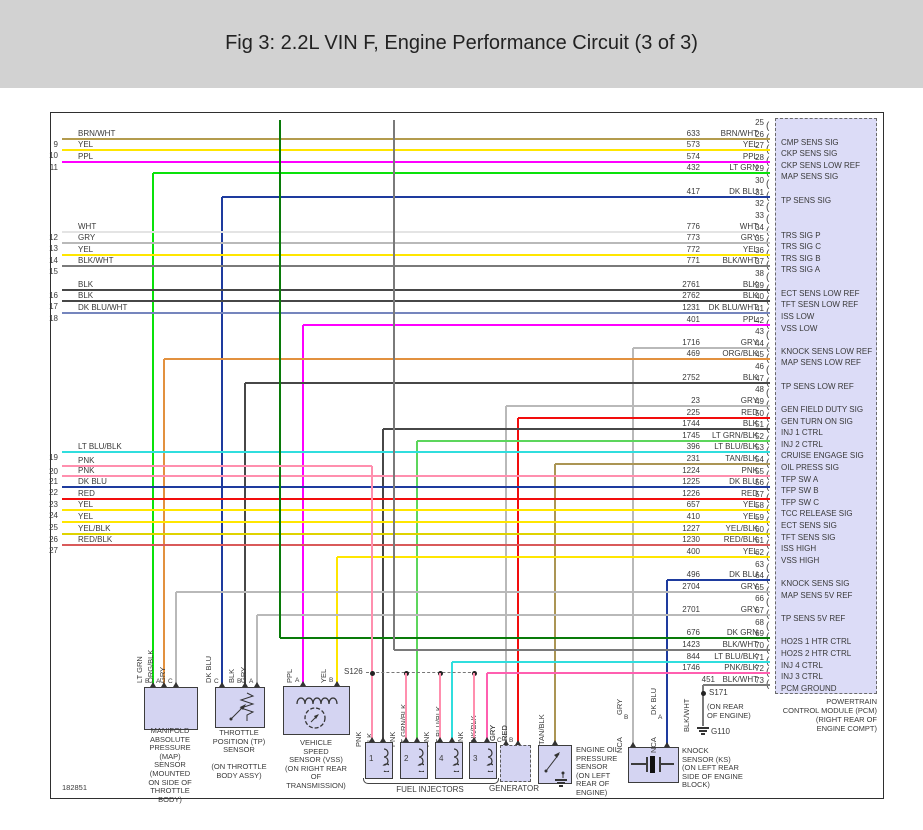 This screenshot has width=923, height=830. What do you see at coordinates (652, 764) in the screenshot?
I see `knock-element-bar` at bounding box center [652, 764].